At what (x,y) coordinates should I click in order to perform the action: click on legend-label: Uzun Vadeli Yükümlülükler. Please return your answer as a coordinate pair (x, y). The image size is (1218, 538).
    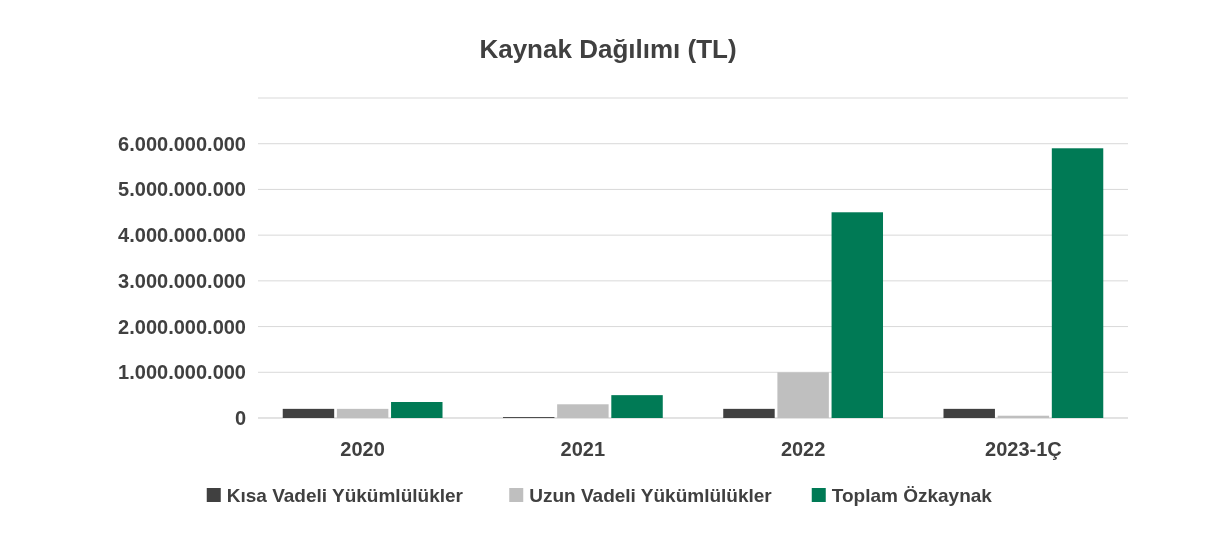
    Looking at the image, I should click on (651, 495).